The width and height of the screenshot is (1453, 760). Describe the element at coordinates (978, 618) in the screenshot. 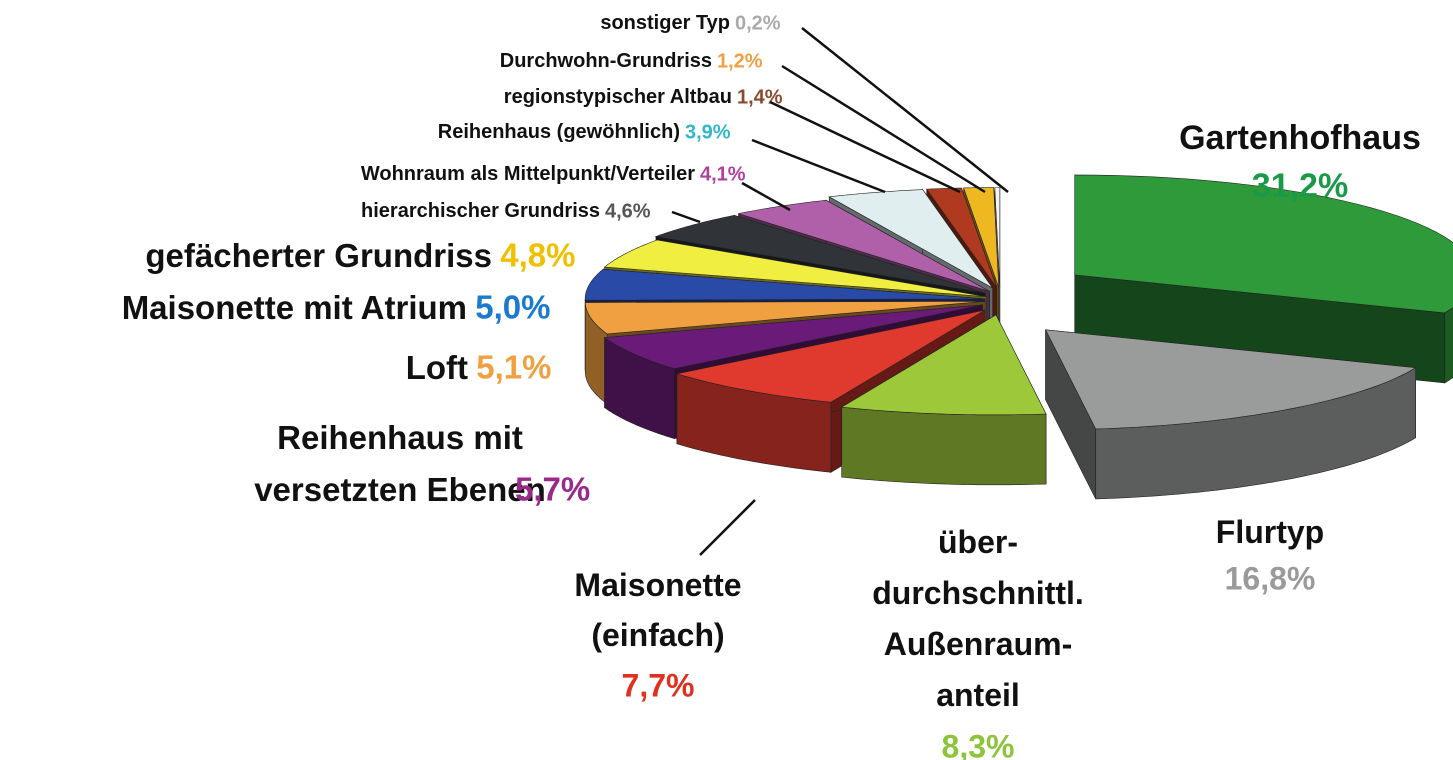

I see `category-label: über-durchschnittl. Außenraum-anteil` at that location.